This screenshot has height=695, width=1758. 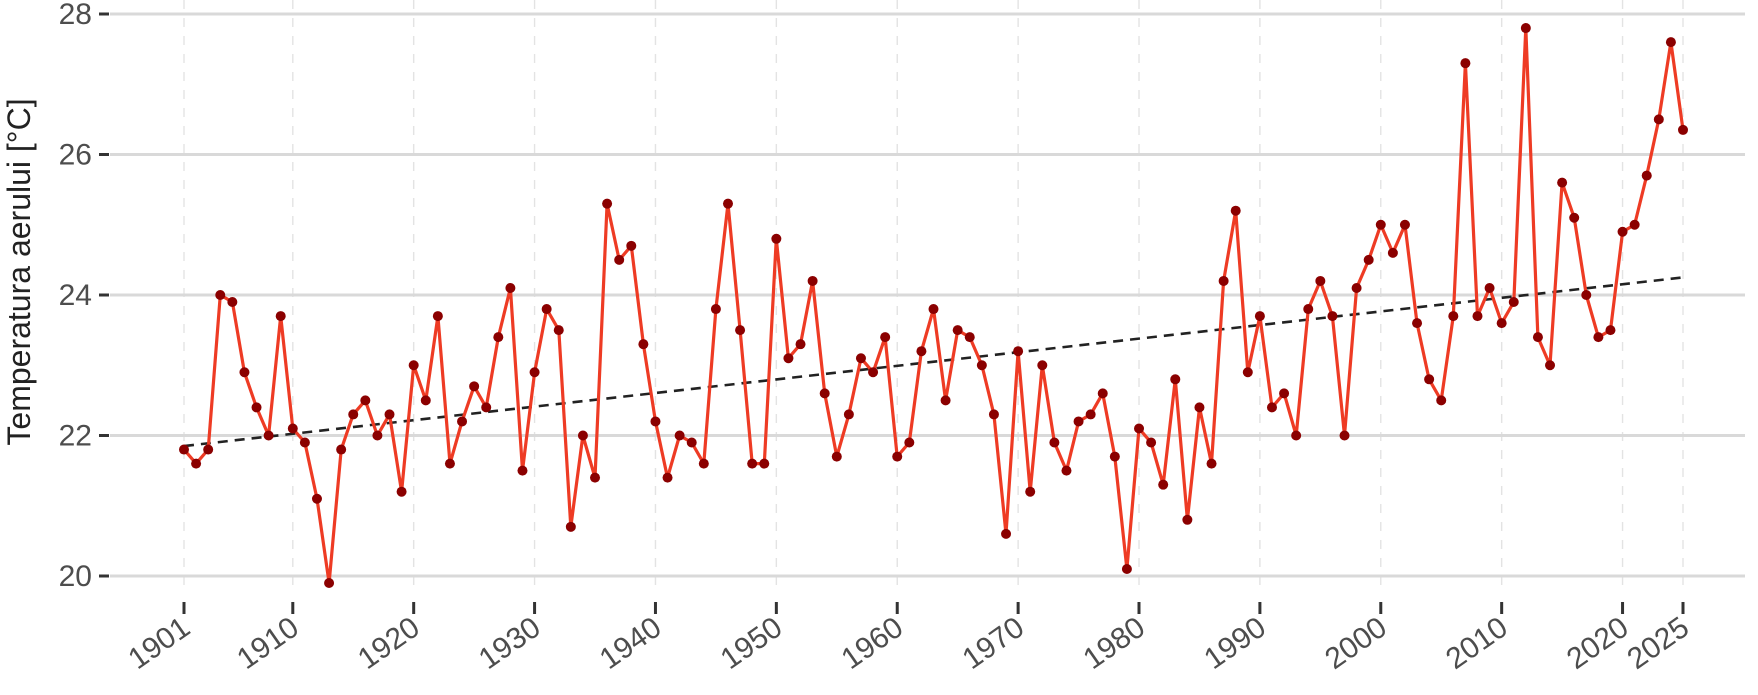 What do you see at coordinates (873, 643) in the screenshot?
I see `x-tick-label: 1960` at bounding box center [873, 643].